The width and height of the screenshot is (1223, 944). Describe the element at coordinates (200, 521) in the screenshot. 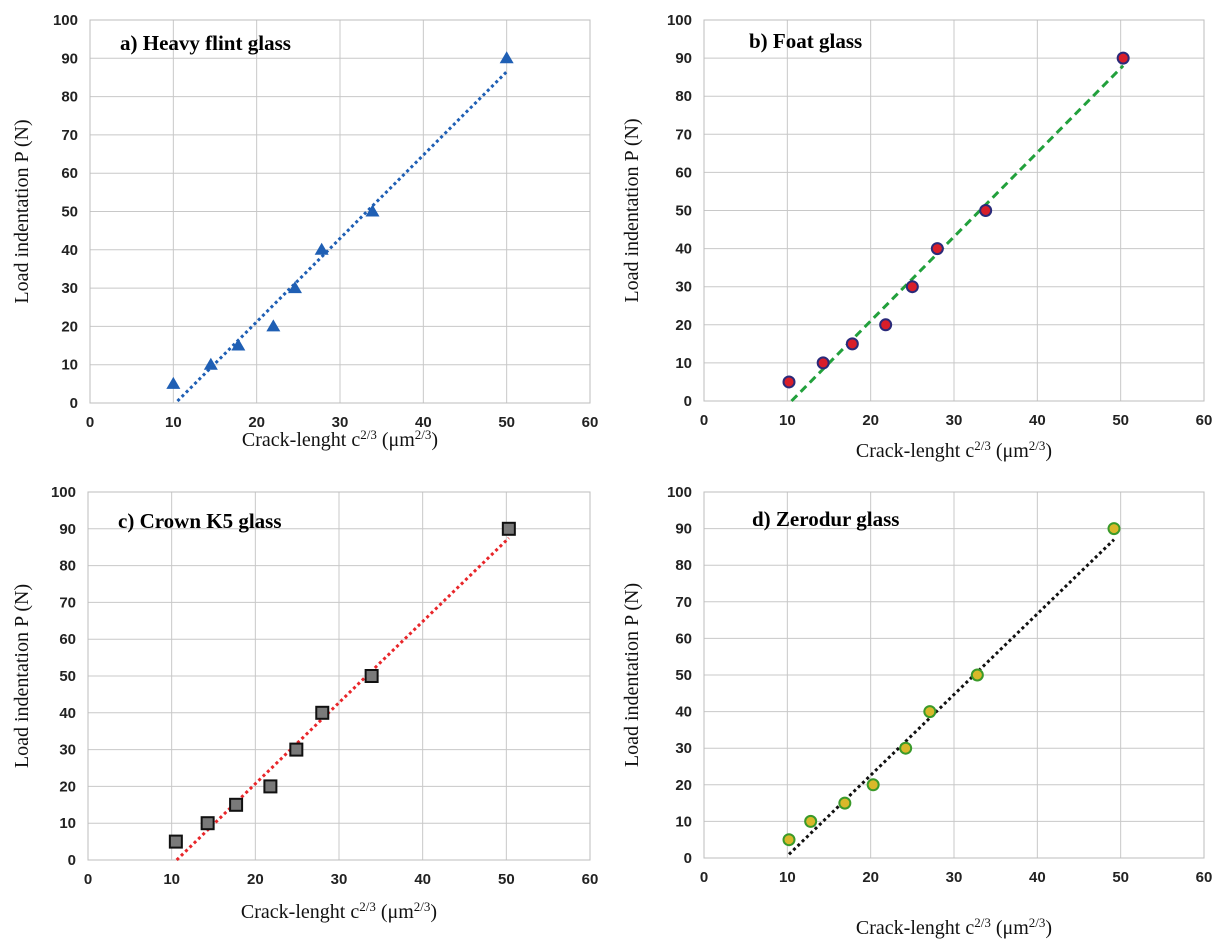

I see `chart-title: c) Crown K5 glass` at that location.